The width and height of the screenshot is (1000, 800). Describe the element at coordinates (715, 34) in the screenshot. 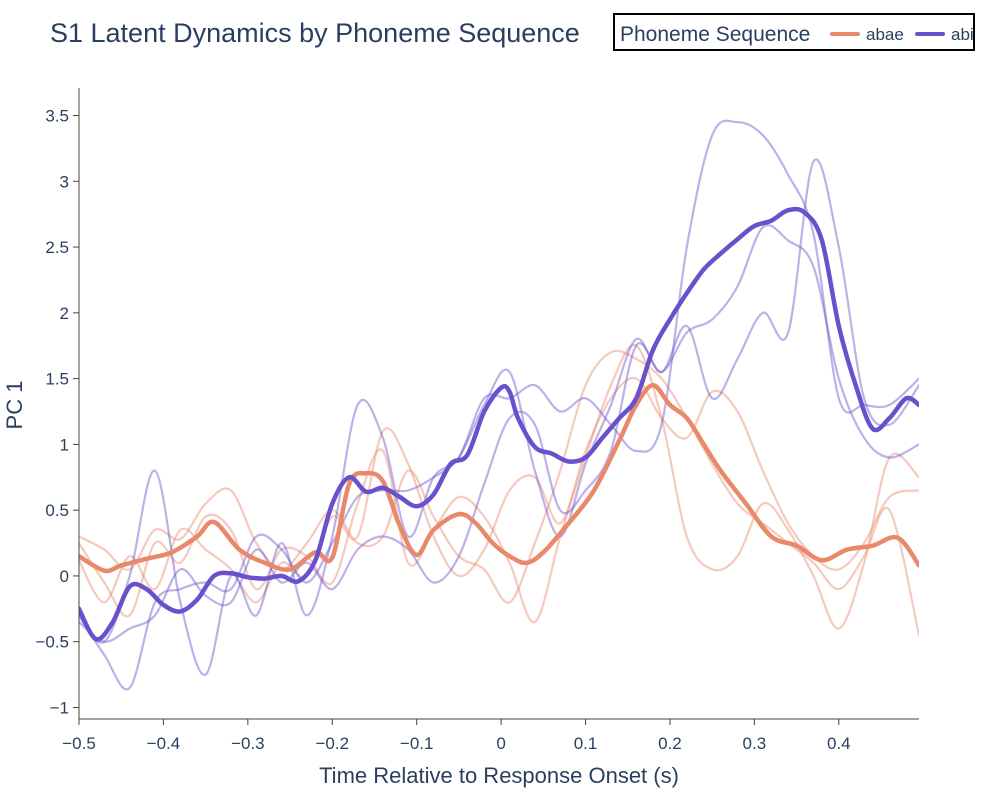

I see `legend-title: Phoneme Sequence` at that location.